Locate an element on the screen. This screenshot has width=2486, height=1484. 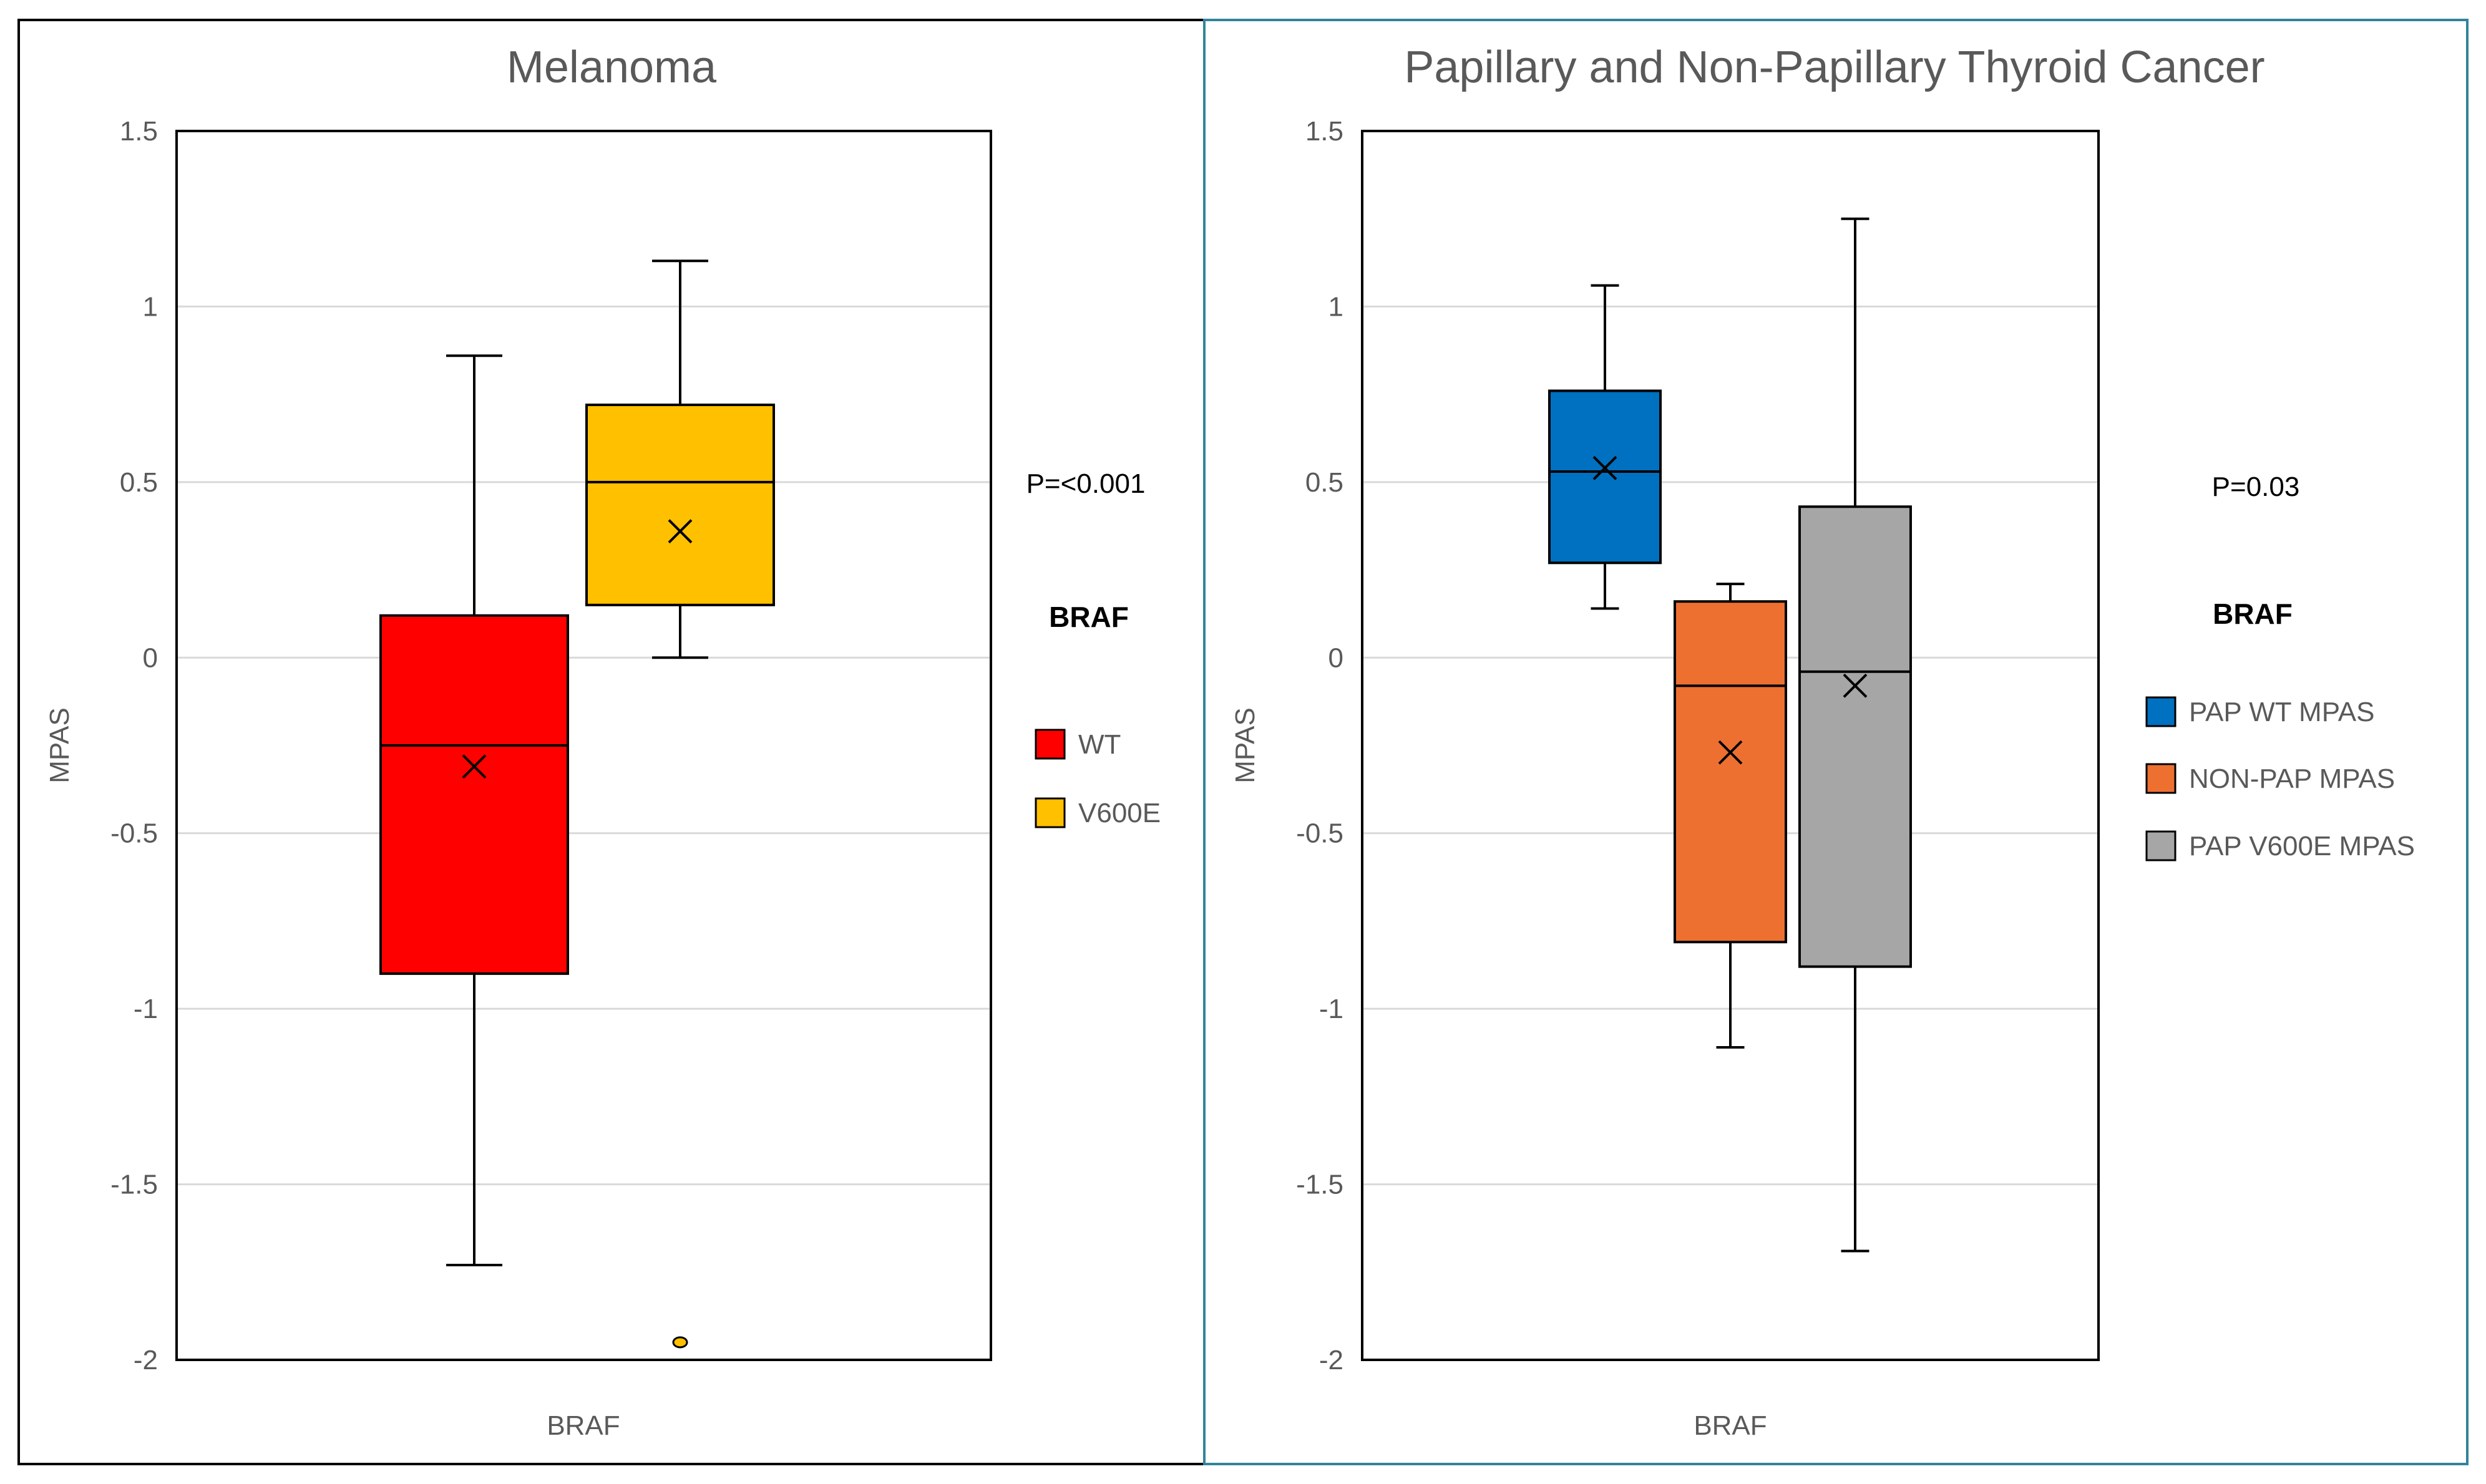
legend-swatch-wt is located at coordinates (1050, 744).